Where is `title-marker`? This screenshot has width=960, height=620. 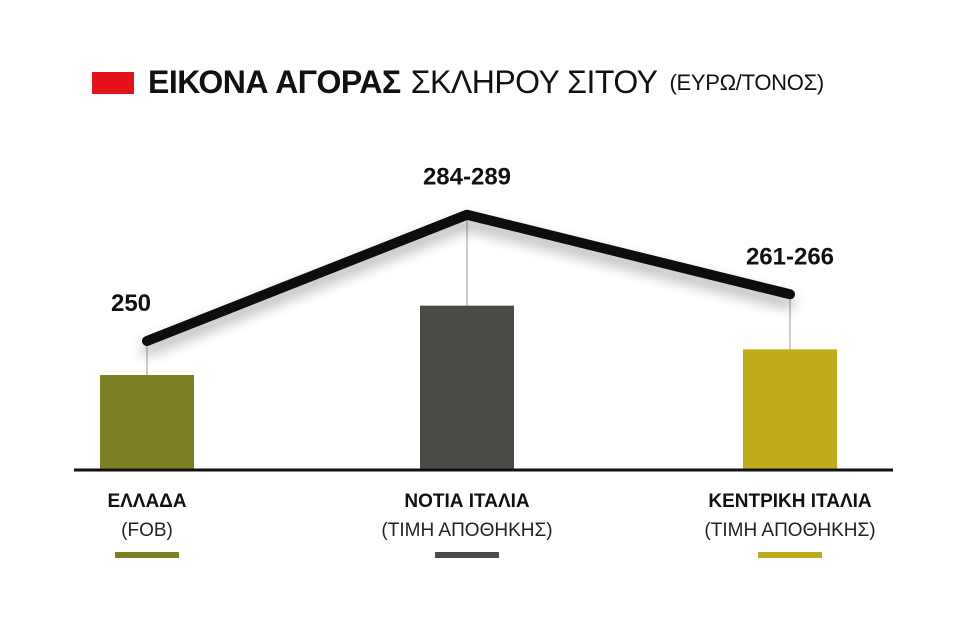 title-marker is located at coordinates (113, 82).